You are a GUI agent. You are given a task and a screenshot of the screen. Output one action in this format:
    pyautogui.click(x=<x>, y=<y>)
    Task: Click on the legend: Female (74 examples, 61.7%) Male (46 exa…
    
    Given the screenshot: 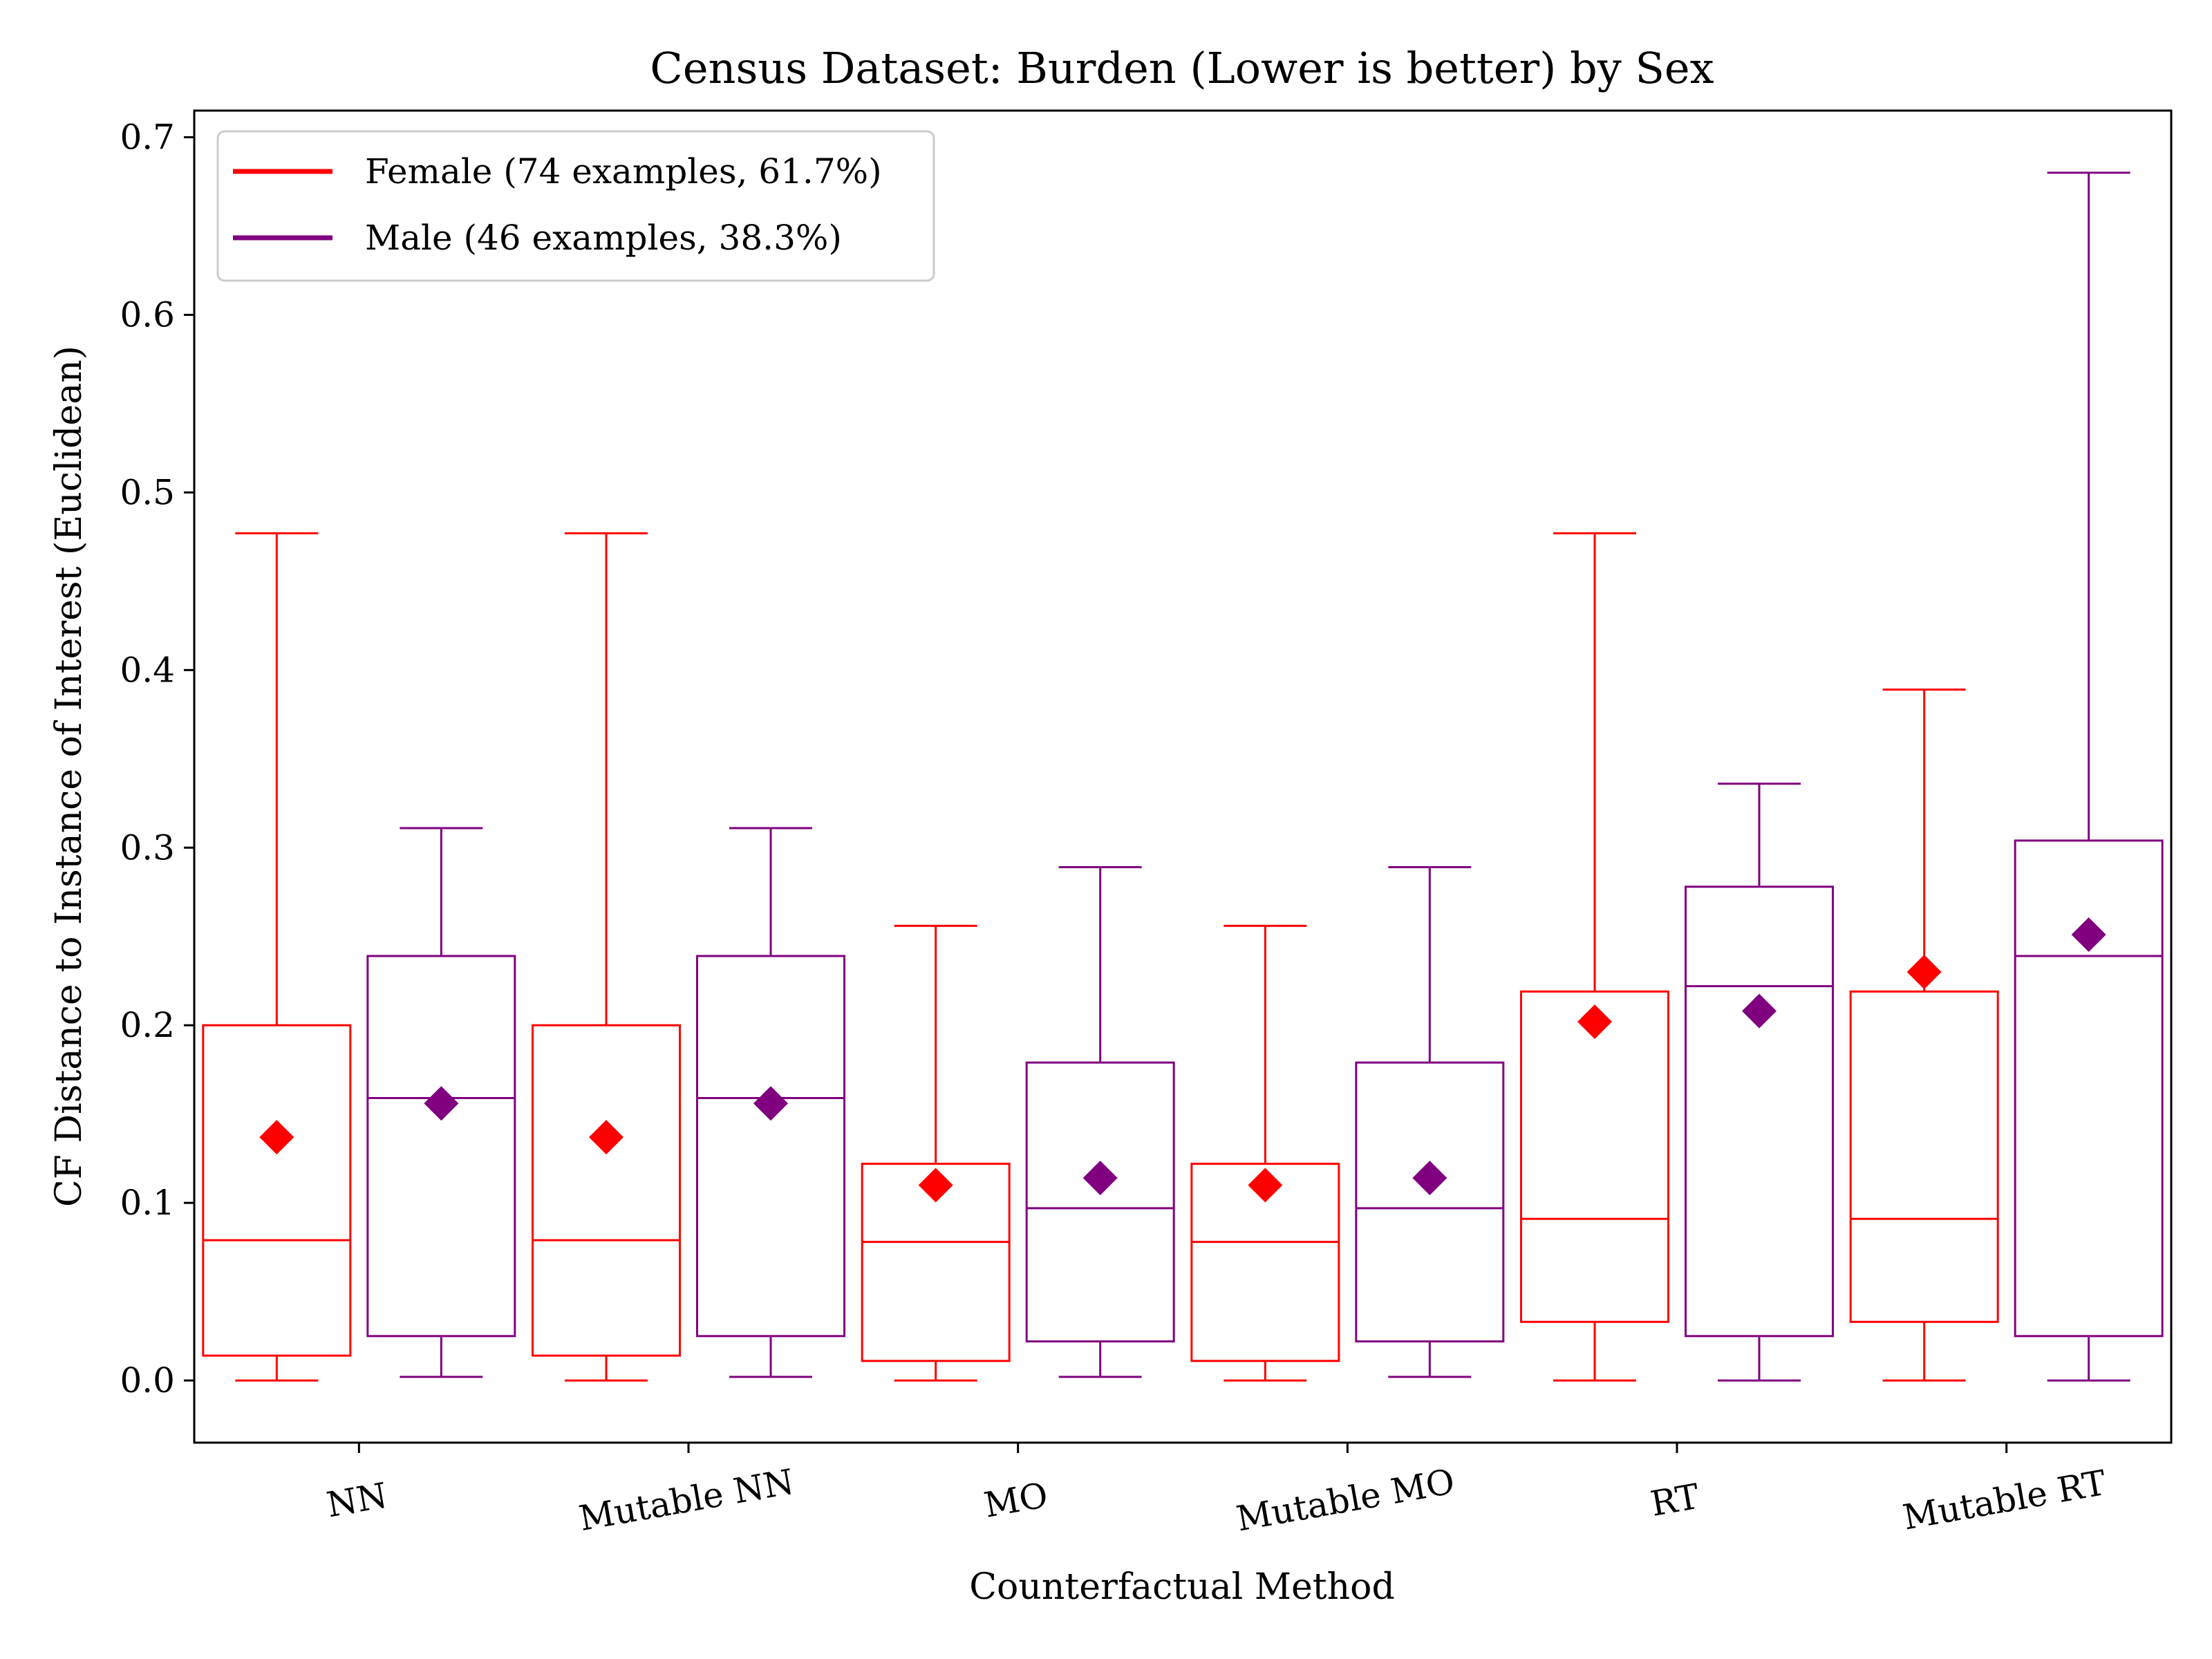 What is the action you would take?
    pyautogui.click(x=575, y=206)
    